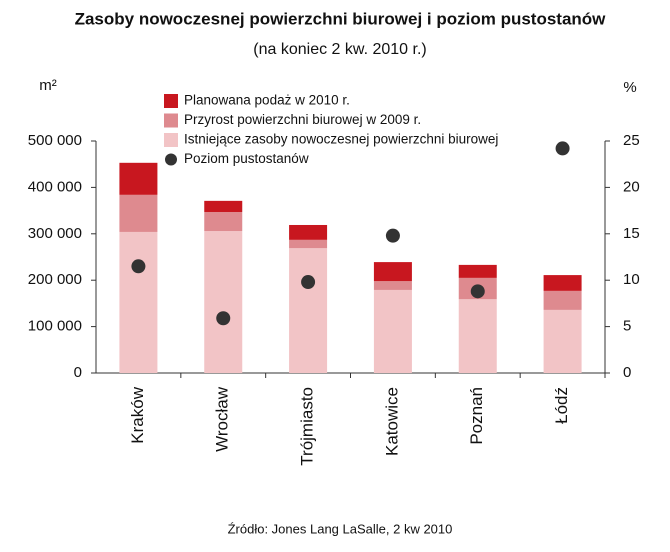 The image size is (670, 552). Describe the element at coordinates (631, 186) in the screenshot. I see `y2-tick-label: 20` at that location.